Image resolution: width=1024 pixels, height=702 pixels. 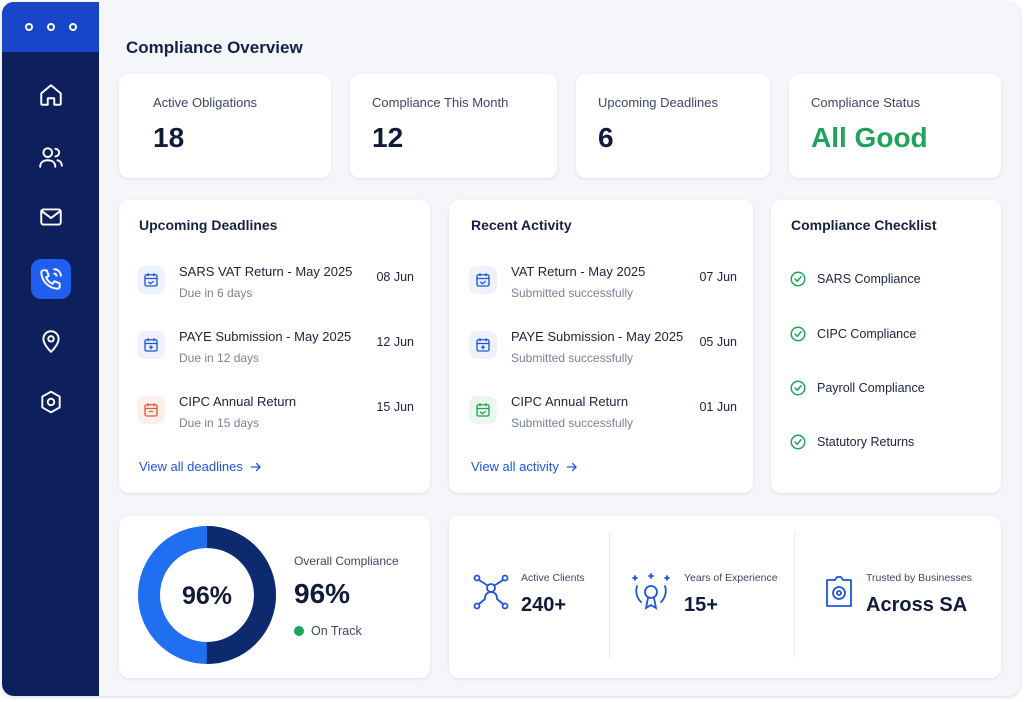 I want to click on item-date: 12 Jun, so click(x=395, y=342).